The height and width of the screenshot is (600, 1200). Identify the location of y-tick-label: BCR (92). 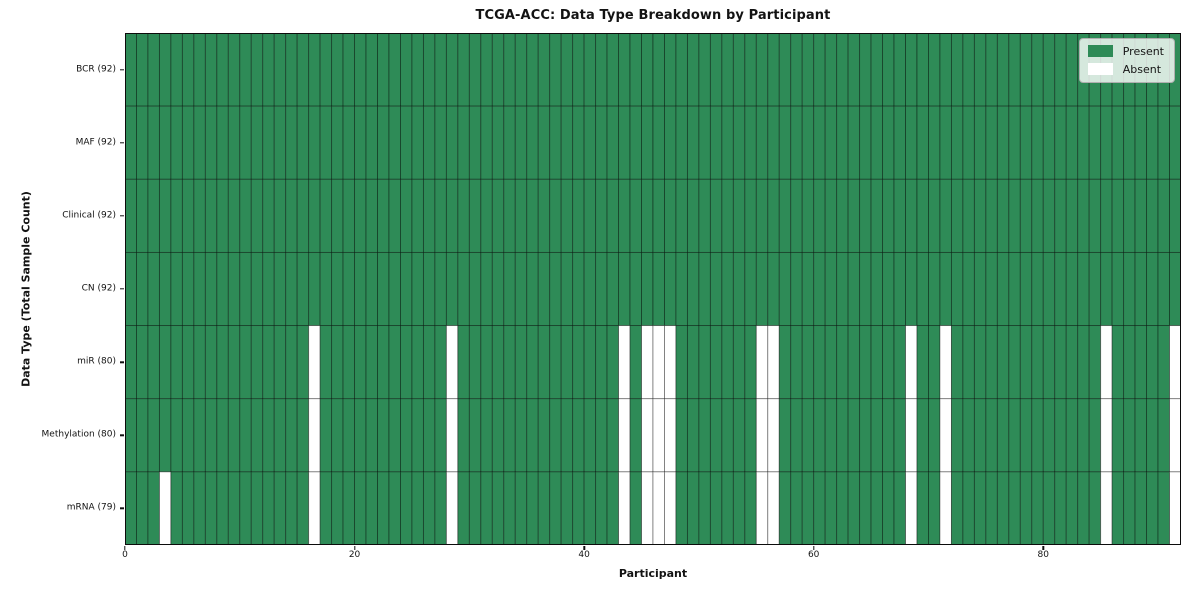
(96, 69).